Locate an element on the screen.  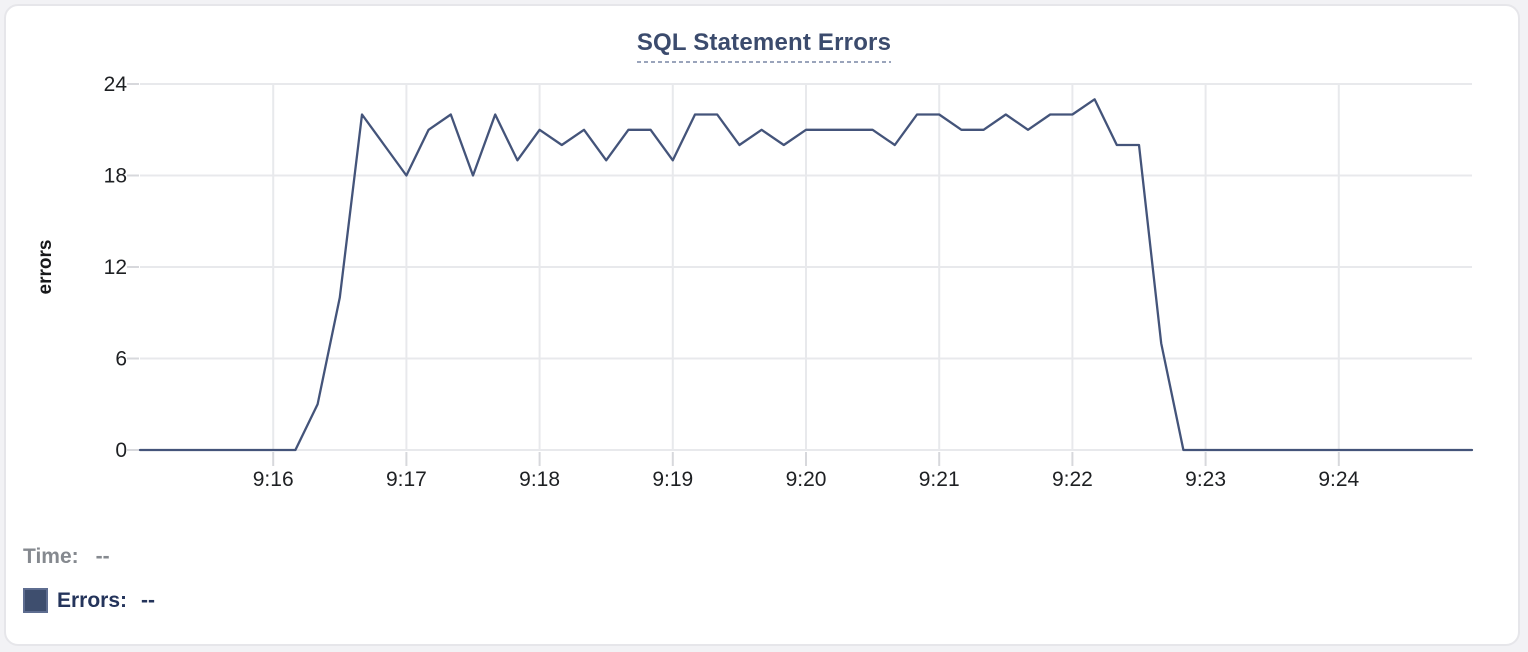
x-tick-label: 9:20 is located at coordinates (806, 479).